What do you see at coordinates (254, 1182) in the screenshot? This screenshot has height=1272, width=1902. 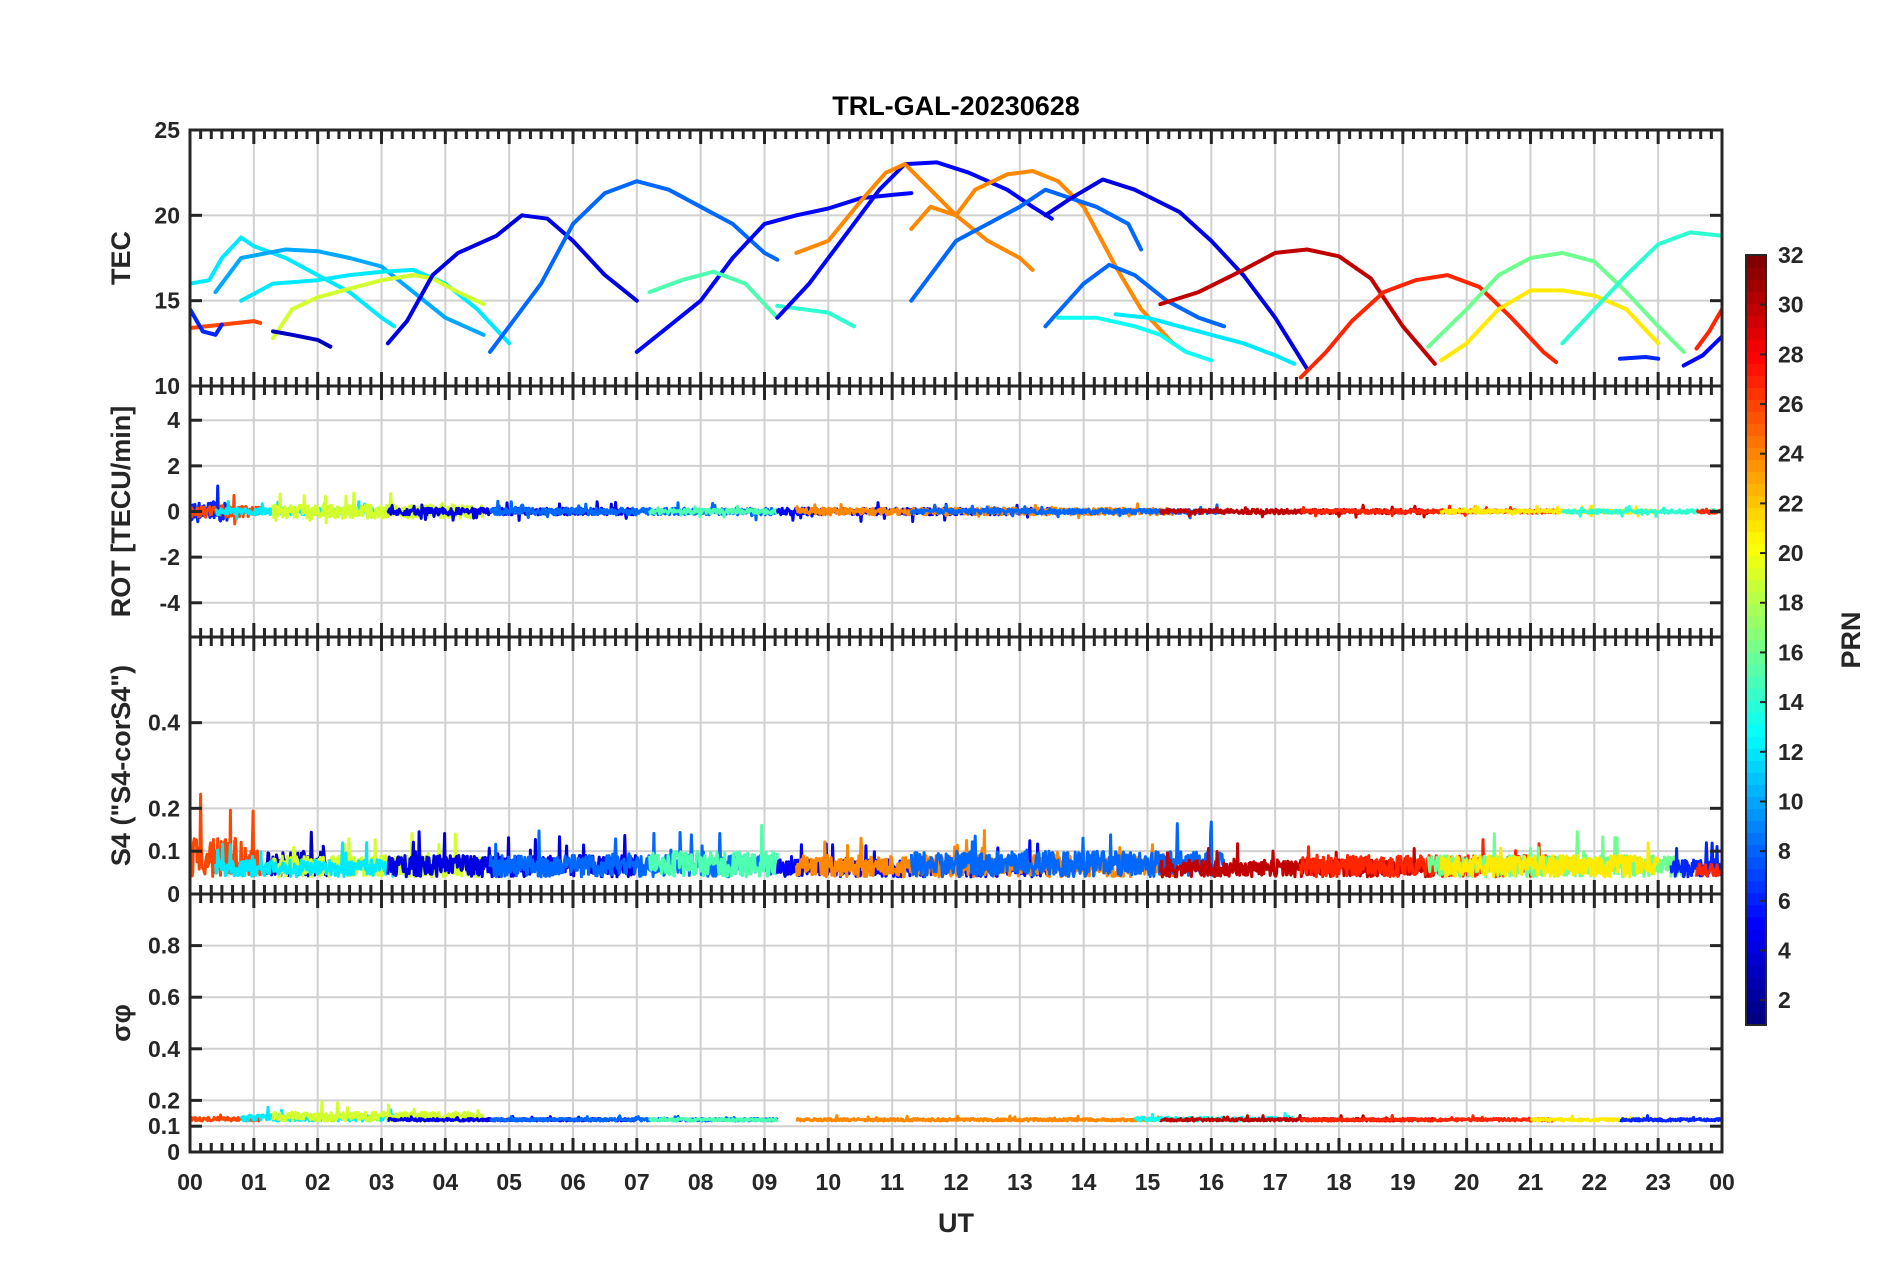 I see `x-tick-label: 01` at bounding box center [254, 1182].